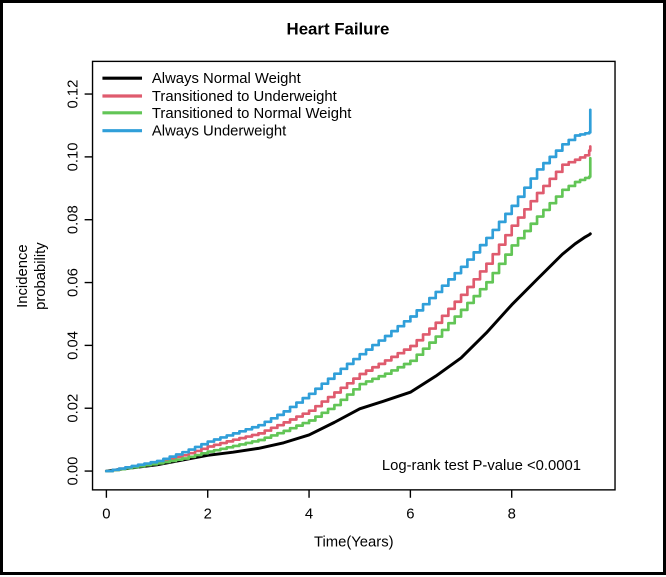 Image resolution: width=666 pixels, height=577 pixels. I want to click on y-tick-label: 0.08, so click(74, 219).